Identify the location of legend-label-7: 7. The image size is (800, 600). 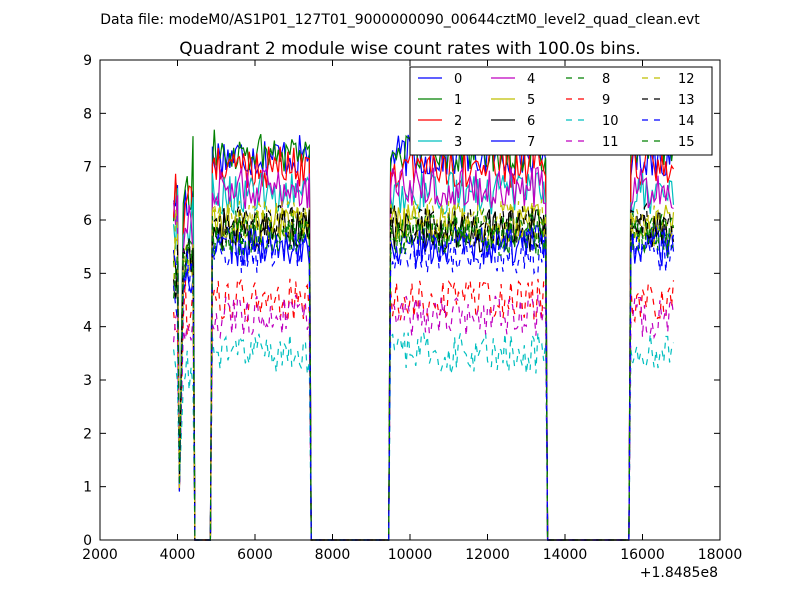
(531, 142).